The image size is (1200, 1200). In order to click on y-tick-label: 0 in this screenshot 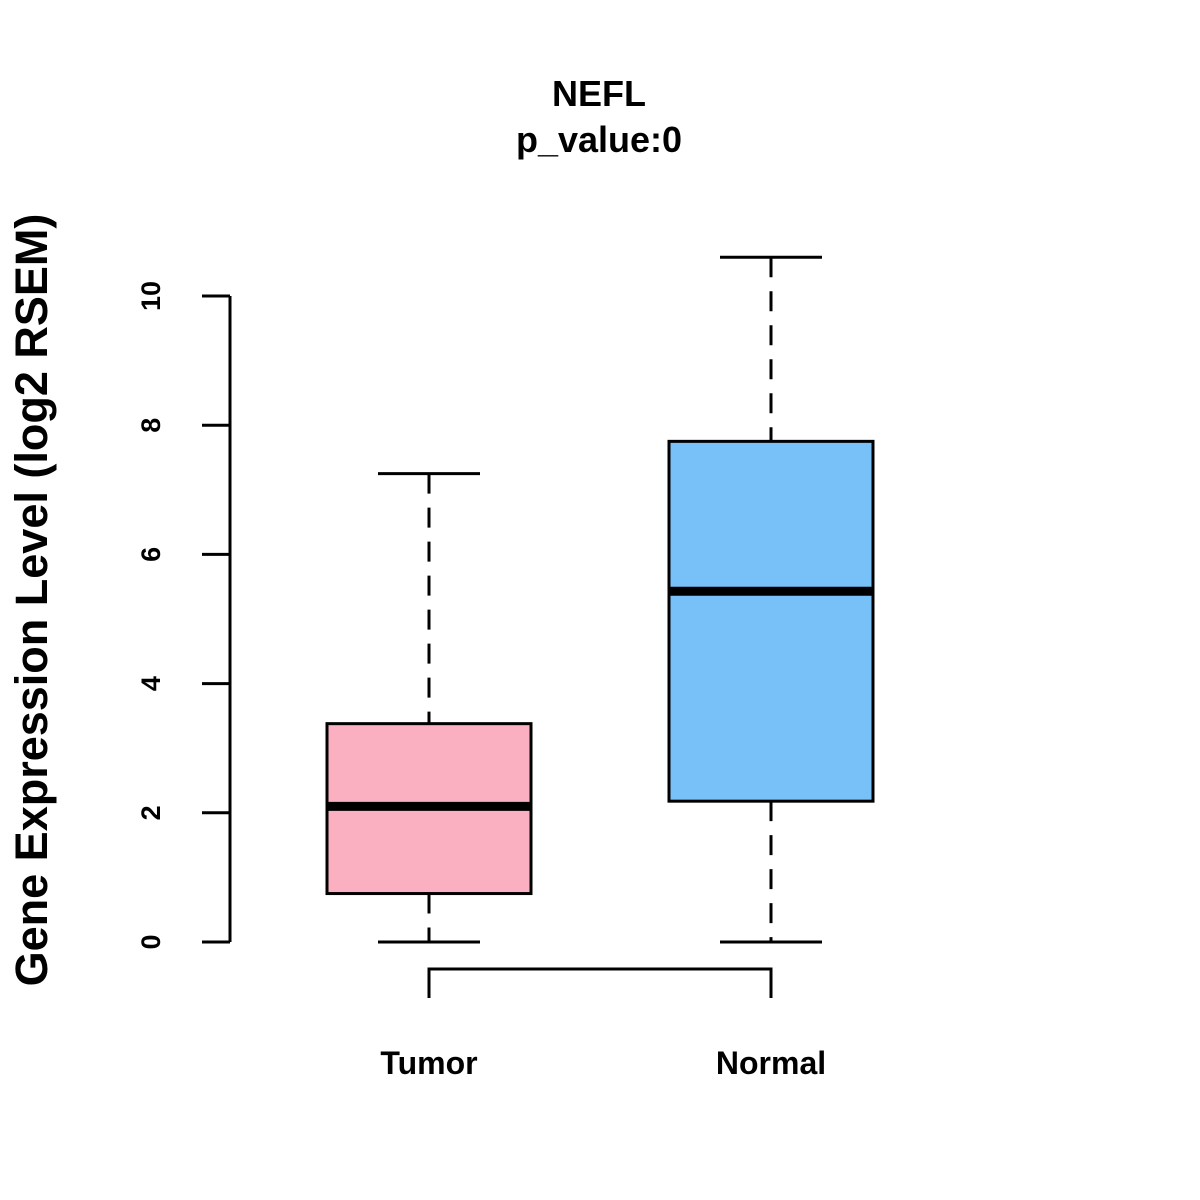, I will do `click(151, 941)`.